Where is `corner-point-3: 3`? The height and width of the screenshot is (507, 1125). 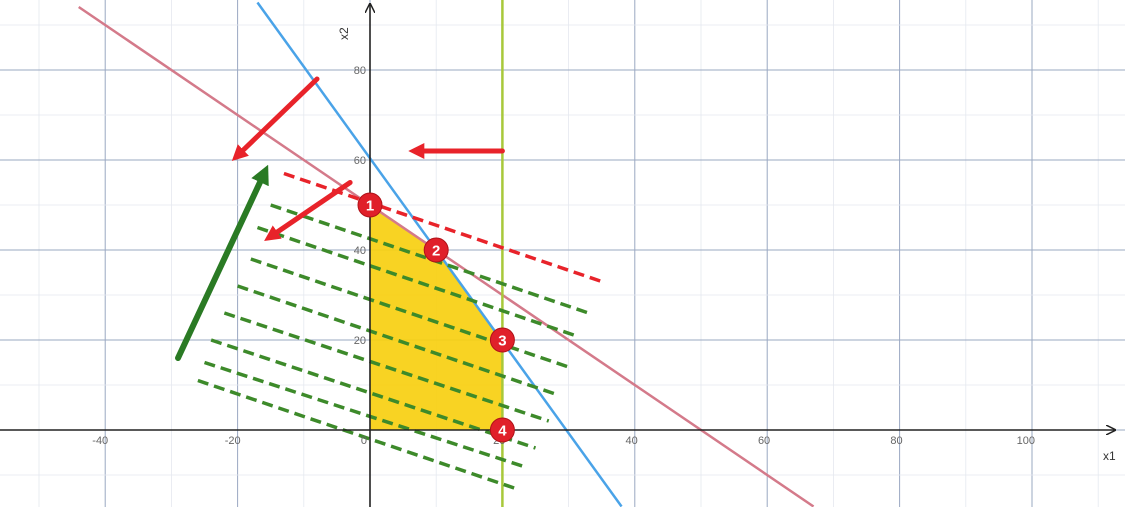 corner-point-3: 3 is located at coordinates (502, 340).